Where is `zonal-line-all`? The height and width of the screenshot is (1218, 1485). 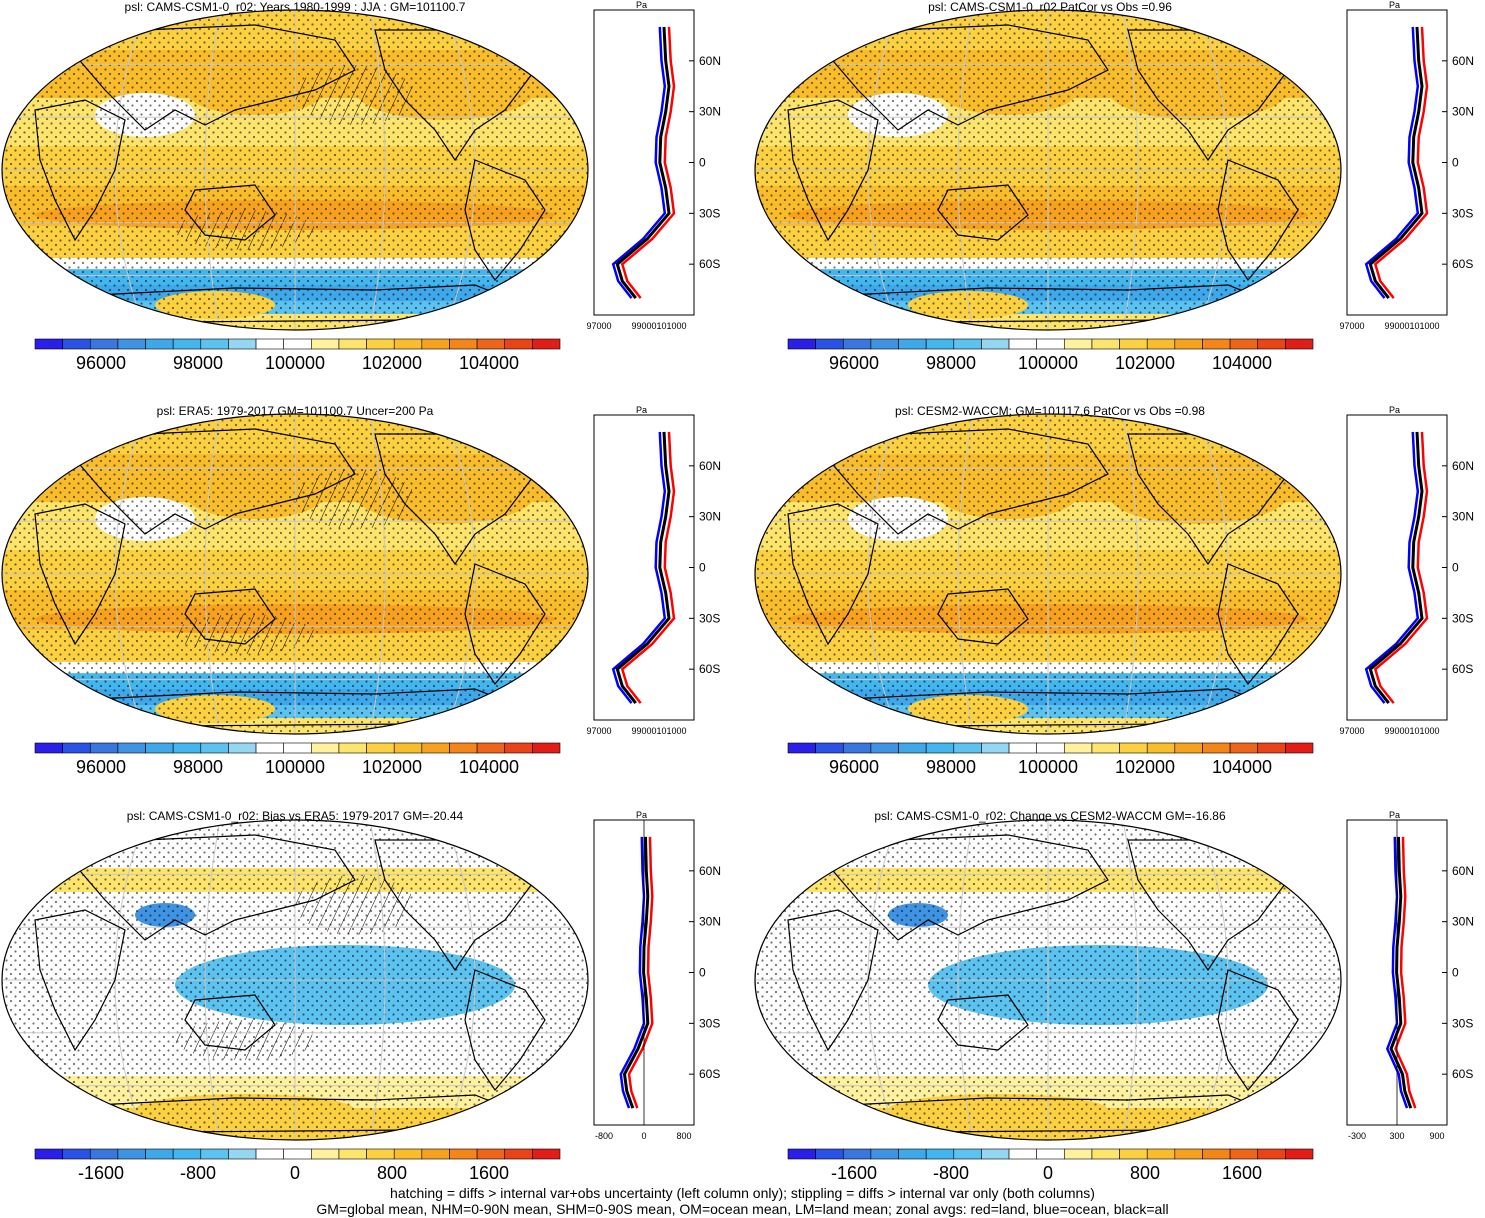 zonal-line-all is located at coordinates (636, 972).